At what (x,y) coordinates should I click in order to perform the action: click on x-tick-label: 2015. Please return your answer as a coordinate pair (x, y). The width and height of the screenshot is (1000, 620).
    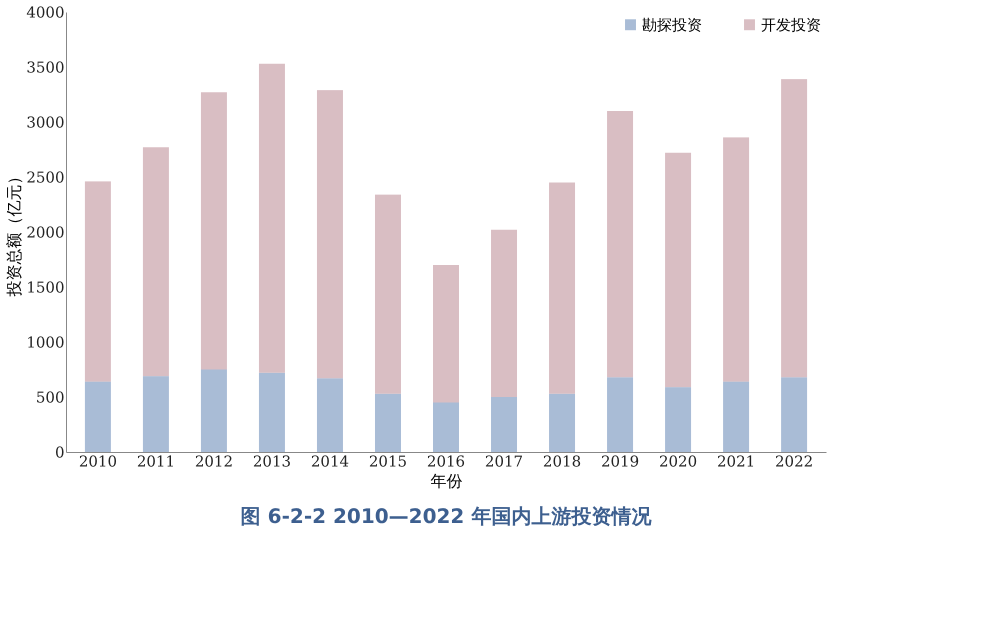
    Looking at the image, I should click on (388, 461).